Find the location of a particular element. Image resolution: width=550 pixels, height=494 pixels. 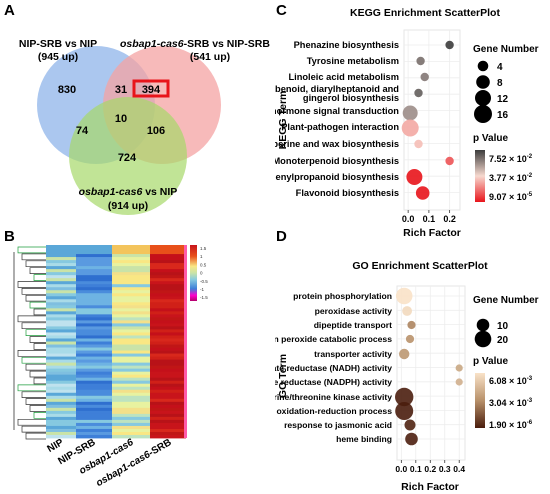

term-label: Stilbenoid, diarylheptanoid and is located at coordinates (337, 89).